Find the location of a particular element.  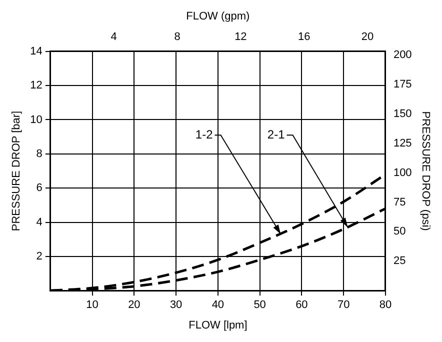

x2-tick-label: 20 is located at coordinates (367, 36).